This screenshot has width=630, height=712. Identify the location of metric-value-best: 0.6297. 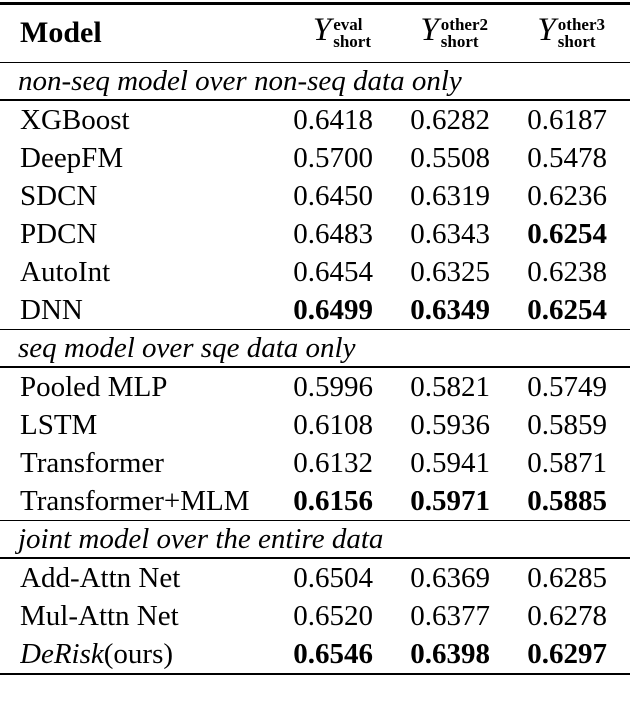
(567, 653).